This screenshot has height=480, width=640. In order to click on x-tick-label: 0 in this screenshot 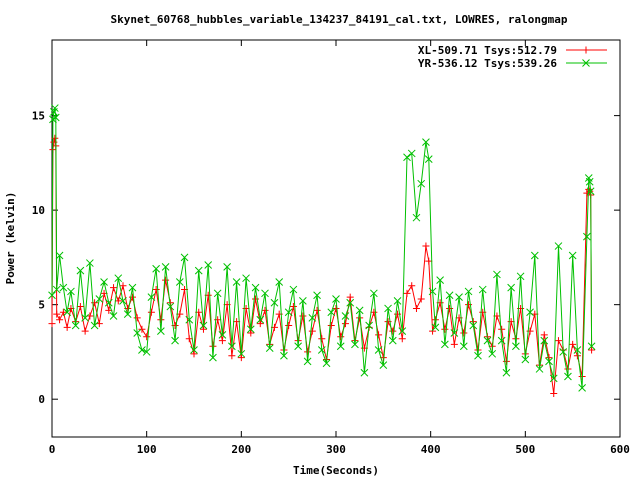, I will do `click(52, 449)`.